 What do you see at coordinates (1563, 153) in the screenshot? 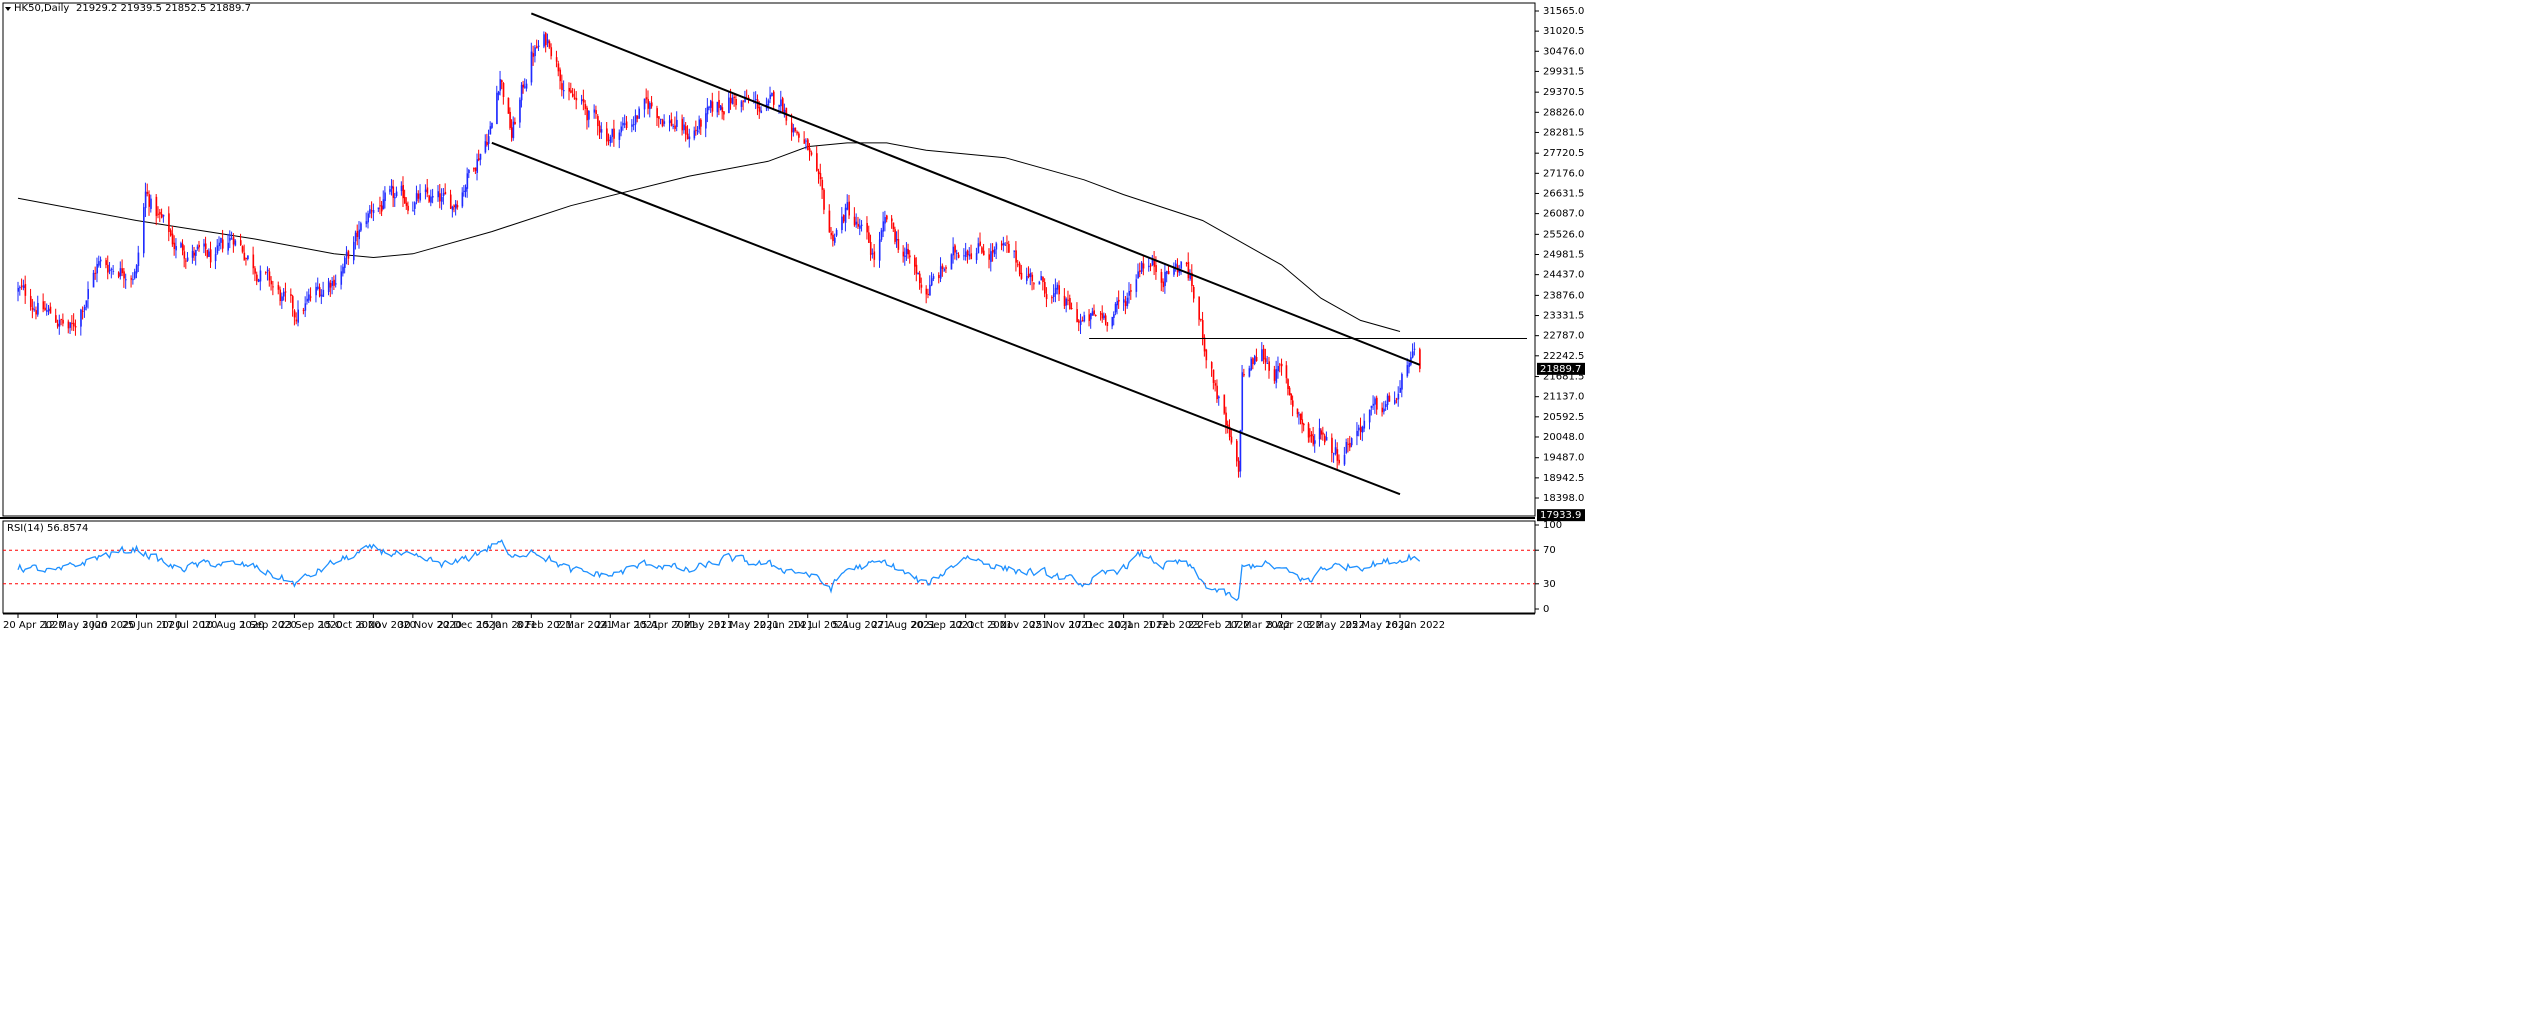
I see `price-axis-label: 27720.5` at bounding box center [1563, 153].